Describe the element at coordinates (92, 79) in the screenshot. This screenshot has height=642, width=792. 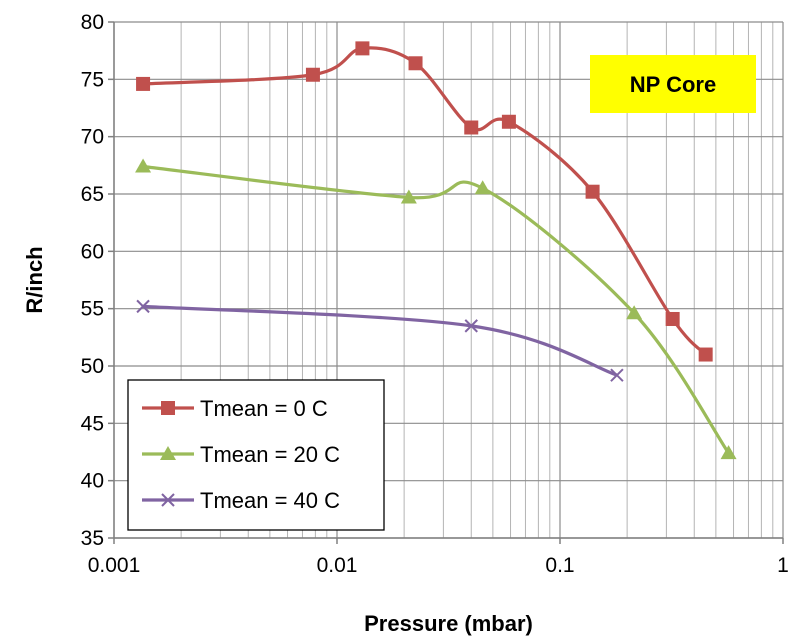
I see `y-tick-label: 75` at that location.